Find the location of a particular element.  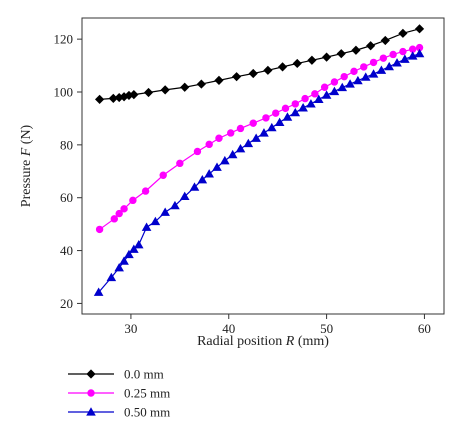

x-tick-label: 40 is located at coordinates (228, 328).